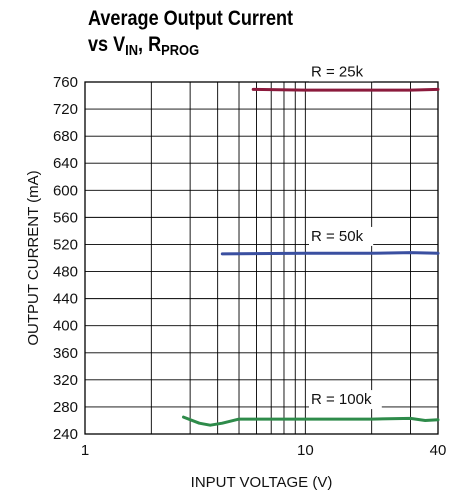 Image resolution: width=458 pixels, height=491 pixels. What do you see at coordinates (305, 450) in the screenshot?
I see `x-tick-label: 10` at bounding box center [305, 450].